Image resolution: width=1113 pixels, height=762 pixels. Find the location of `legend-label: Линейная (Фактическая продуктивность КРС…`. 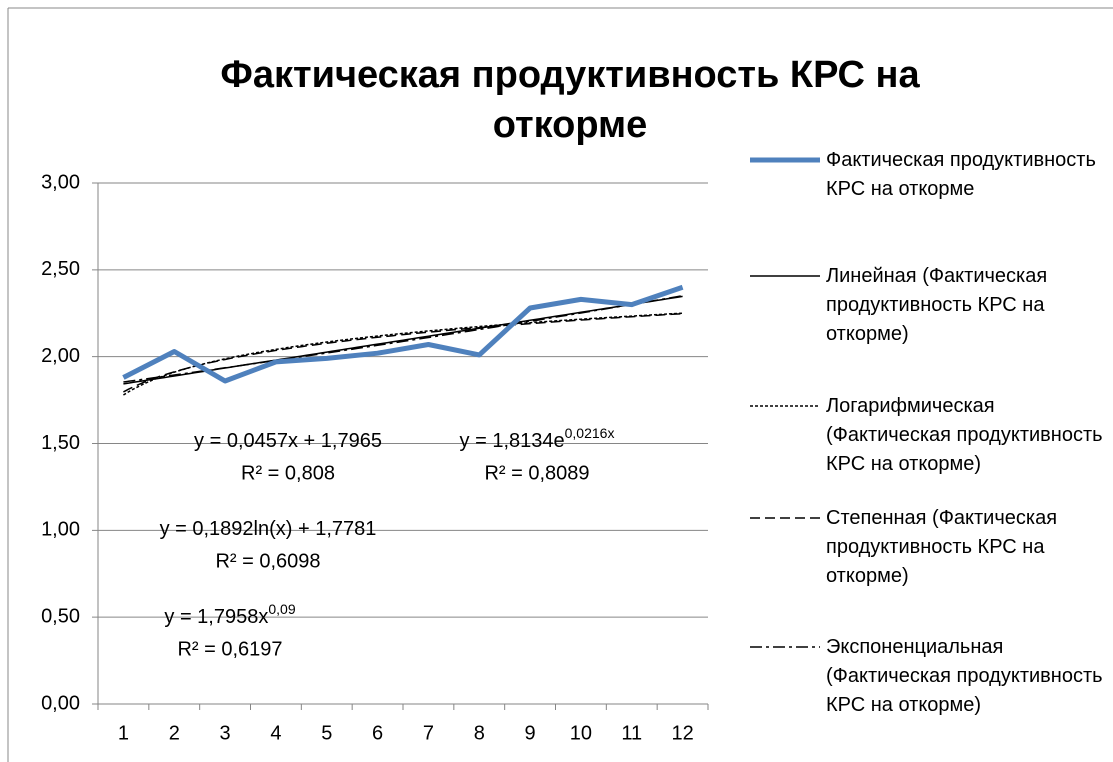

legend-label: Линейная (Фактическая продуктивность КРС… is located at coordinates (937, 305).